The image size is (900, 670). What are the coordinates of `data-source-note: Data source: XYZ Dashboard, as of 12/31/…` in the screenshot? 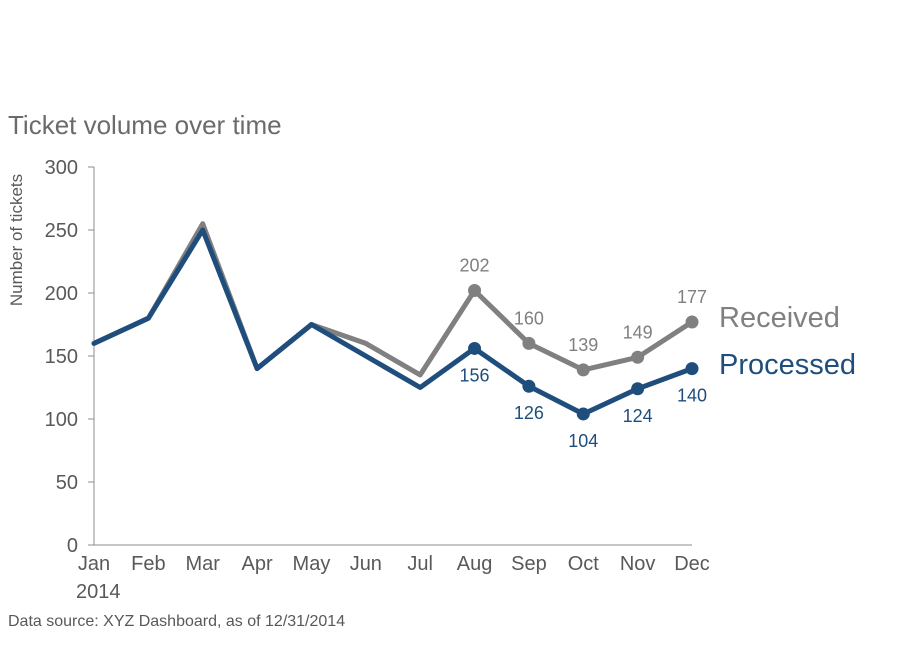 It's located at (176, 621).